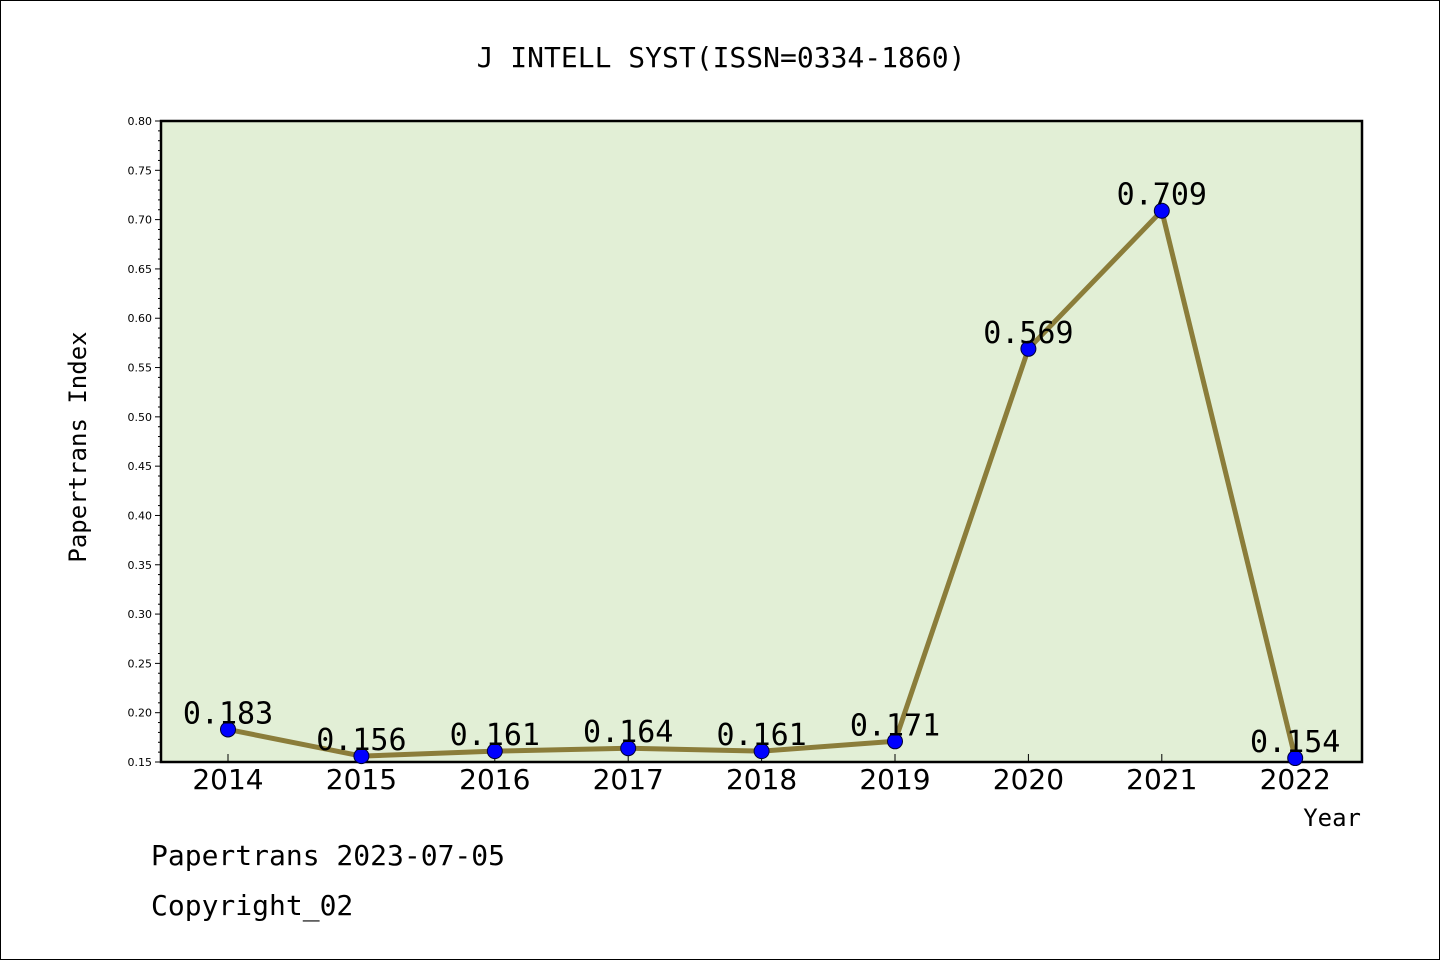 The height and width of the screenshot is (960, 1440). Describe the element at coordinates (894, 779) in the screenshot. I see `x-tick-label: 2019` at that location.